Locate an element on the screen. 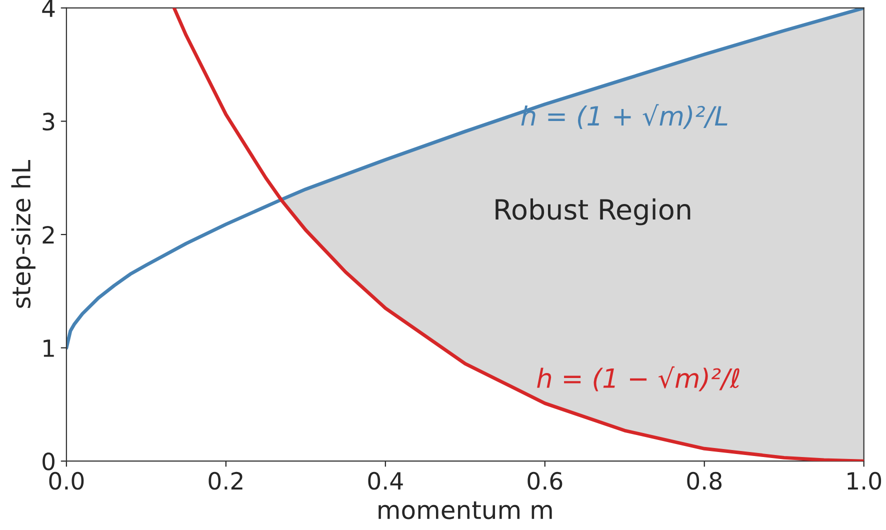 The width and height of the screenshot is (886, 530). y-tick-label: 4 is located at coordinates (48, 8).